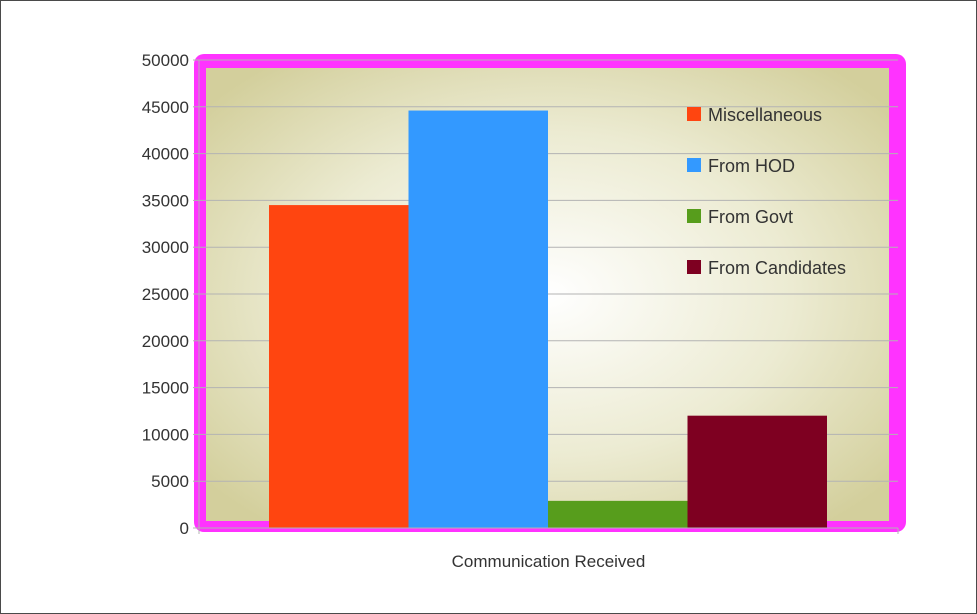  Describe the element at coordinates (165, 247) in the screenshot. I see `y-tick-label: 30000` at that location.